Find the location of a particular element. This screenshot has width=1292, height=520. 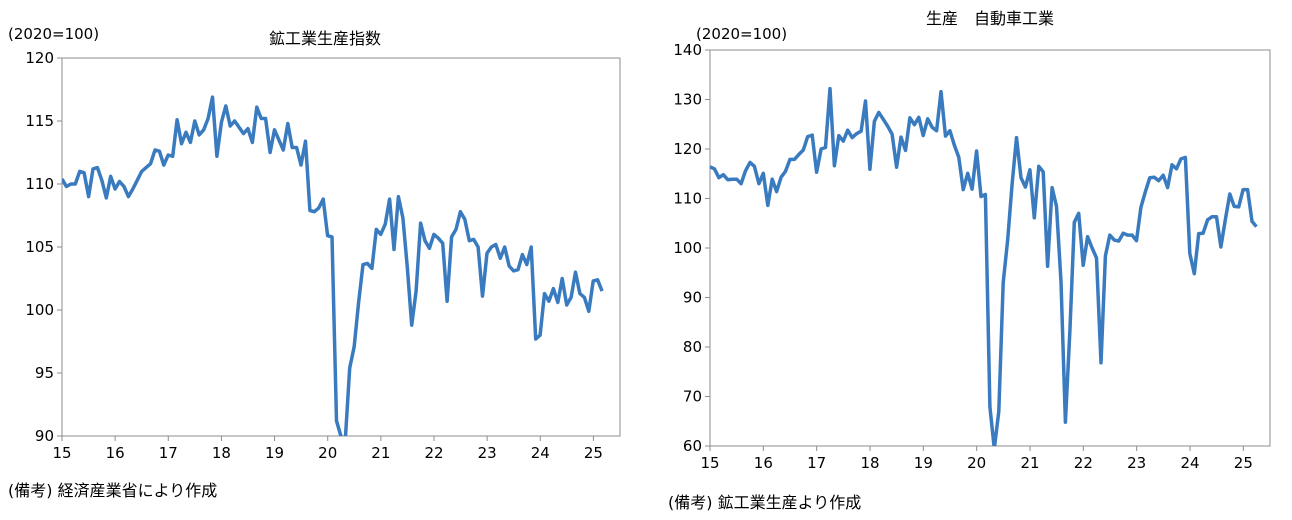

y-tick-label: 80 is located at coordinates (692, 347).